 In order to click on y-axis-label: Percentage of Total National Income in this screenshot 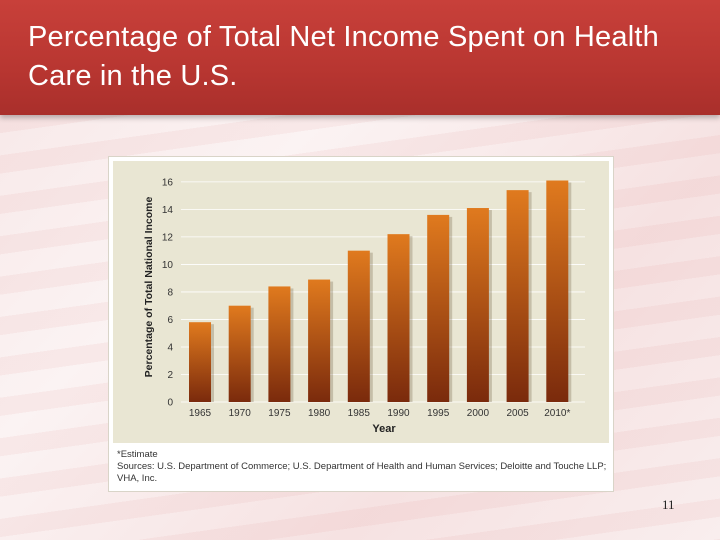, I will do `click(149, 287)`.